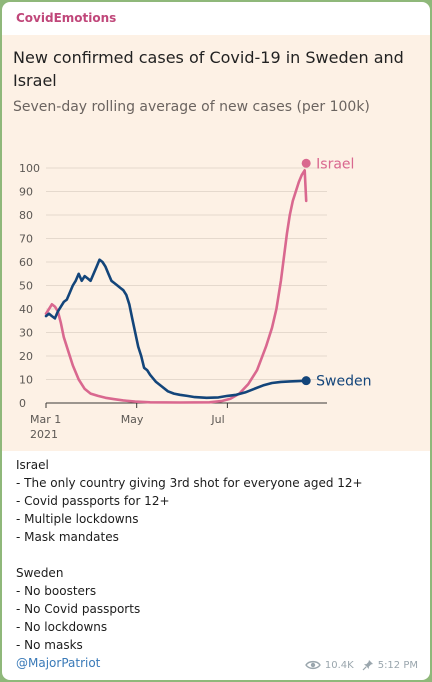 Image resolution: width=432 pixels, height=682 pixels. What do you see at coordinates (306, 163) in the screenshot?
I see `series-end-marker-israel` at bounding box center [306, 163].